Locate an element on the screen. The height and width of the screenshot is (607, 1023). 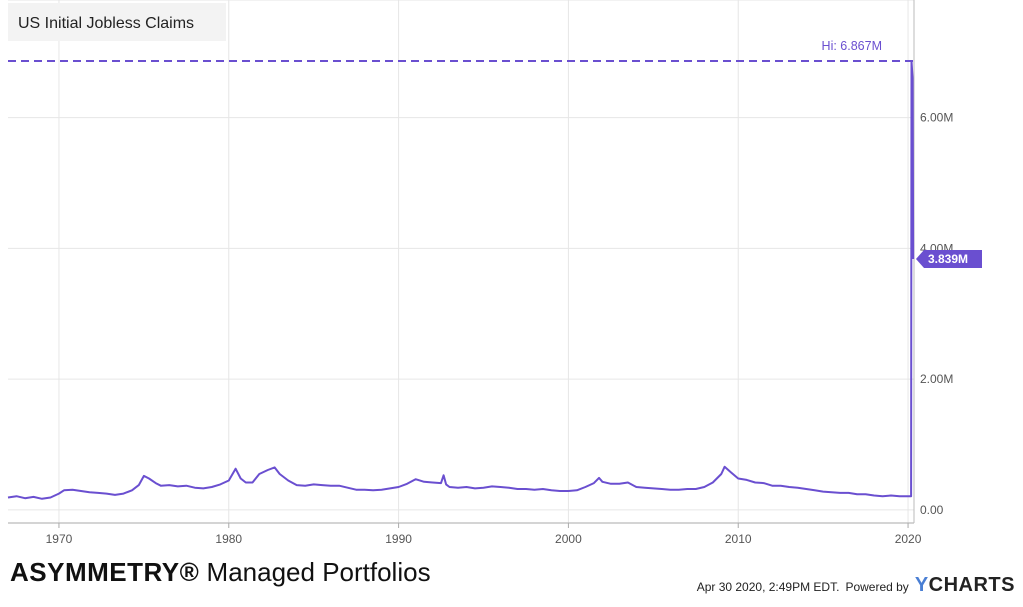
brand-name: ASYMMETRY is located at coordinates (95, 572).